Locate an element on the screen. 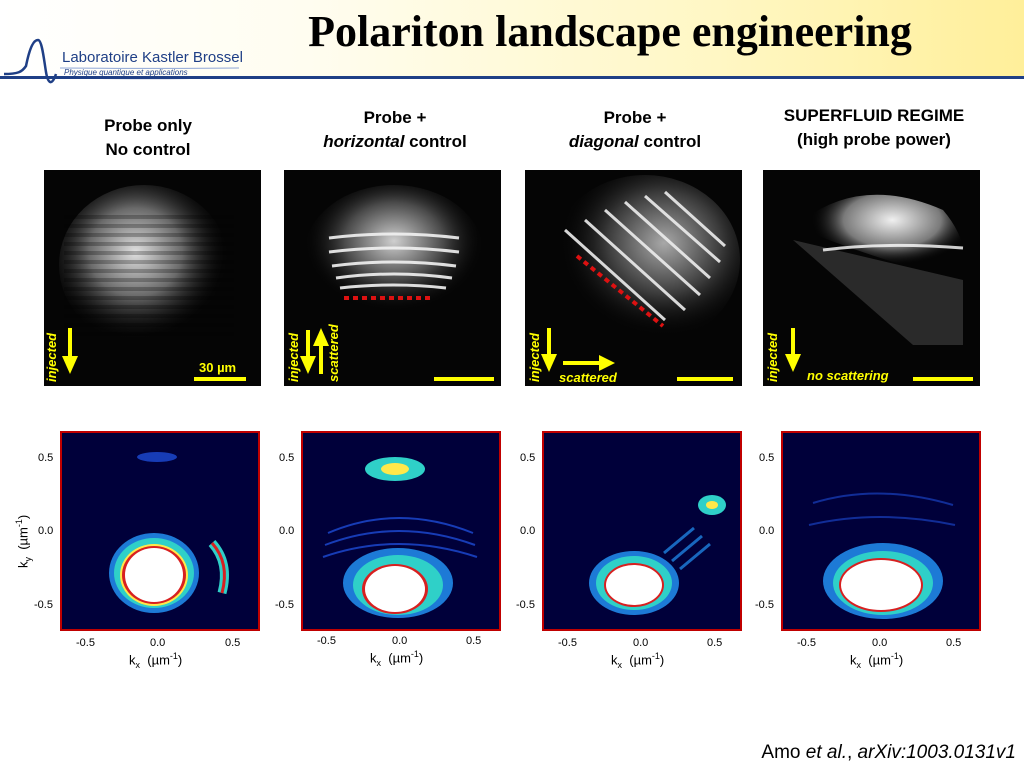 Image resolution: width=1024 pixels, height=768 pixels. arrow-right-icon is located at coordinates (589, 363).